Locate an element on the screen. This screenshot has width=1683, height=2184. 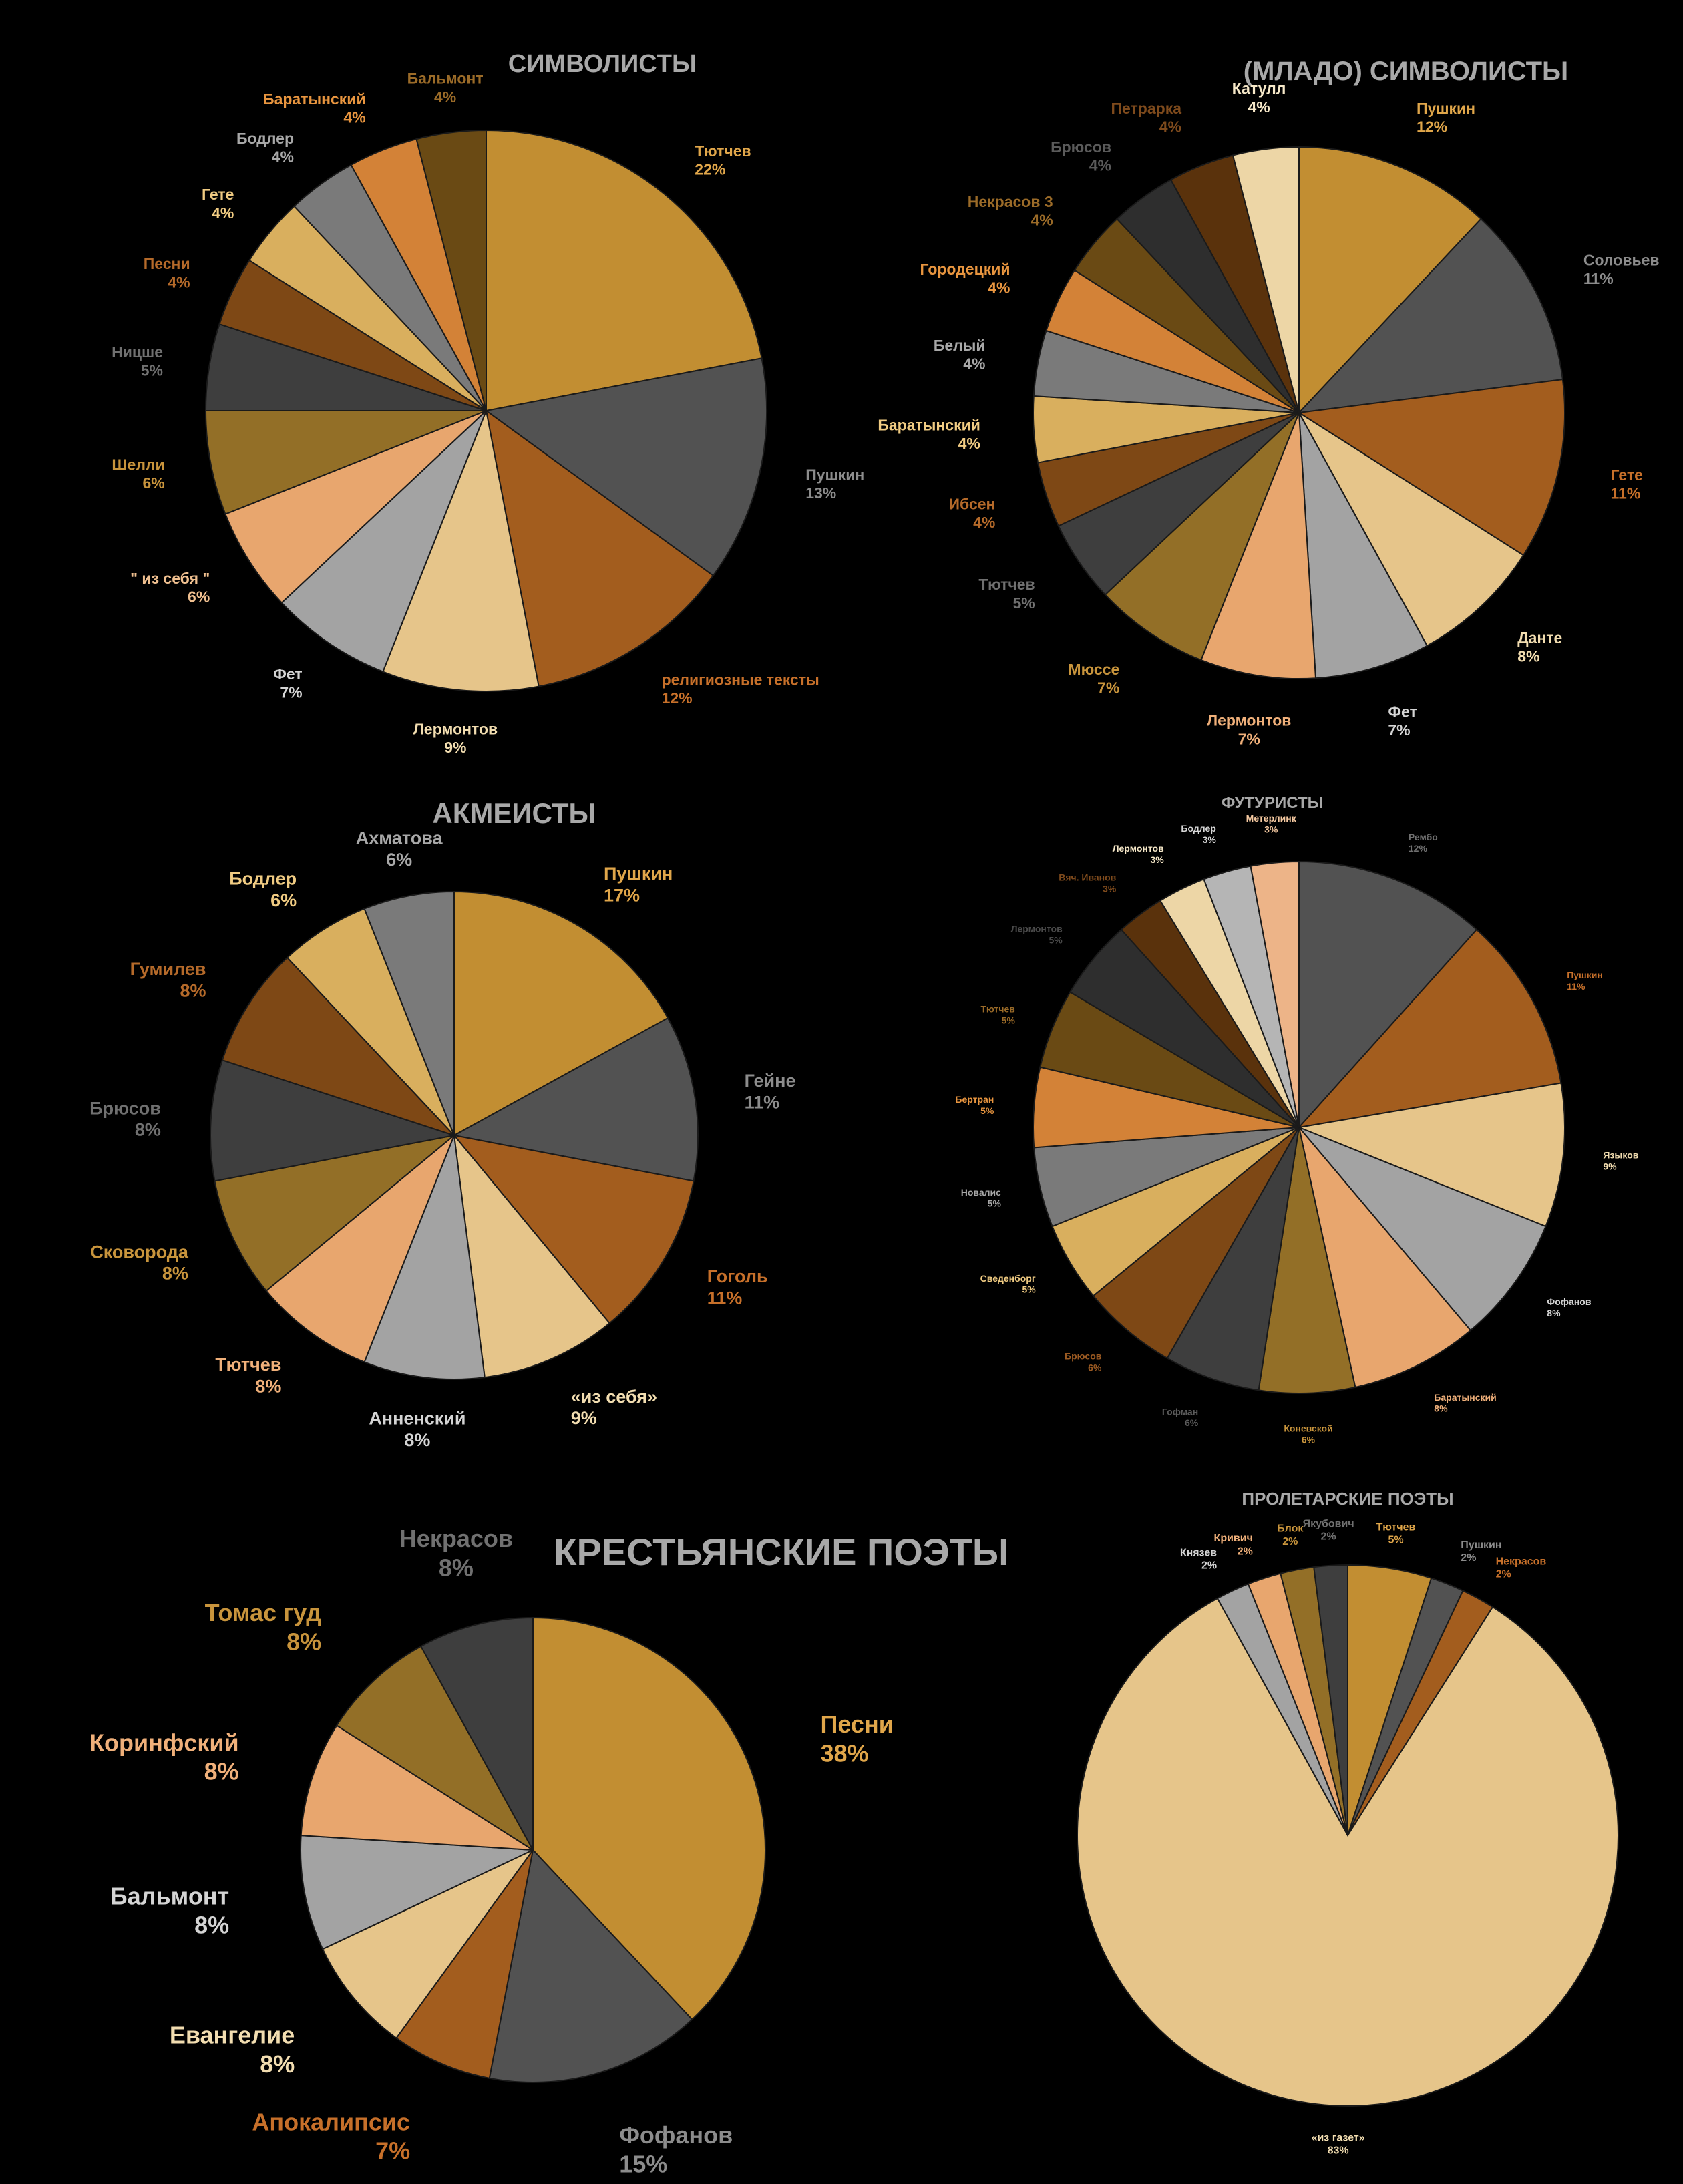
pie-slice-коневской is located at coordinates (1307, 1260).